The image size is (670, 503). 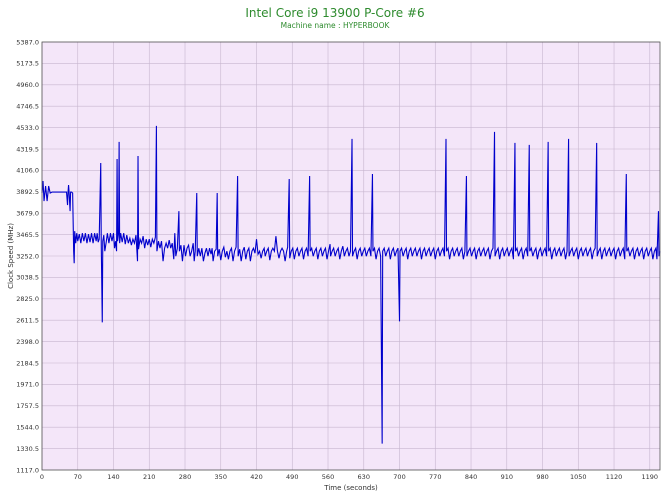 I want to click on y-tick-label: 5173.5, so click(x=27, y=64).